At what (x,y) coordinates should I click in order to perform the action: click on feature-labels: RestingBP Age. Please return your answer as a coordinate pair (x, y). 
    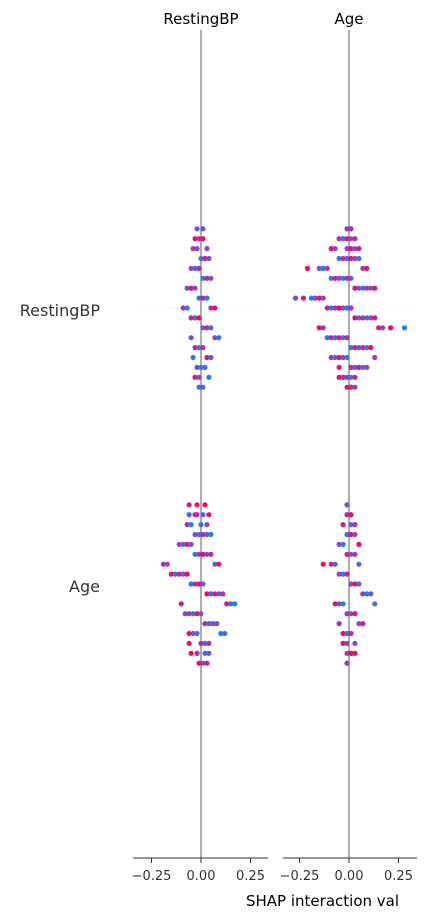
    Looking at the image, I should click on (60, 448).